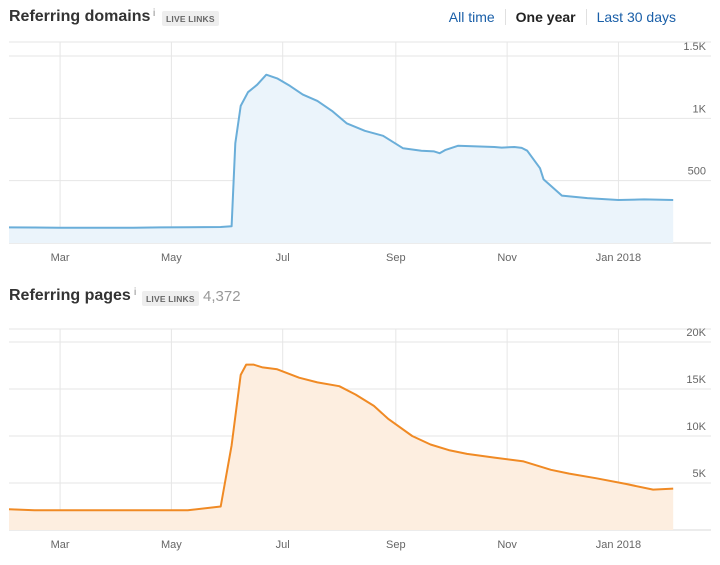 The width and height of the screenshot is (720, 565). What do you see at coordinates (222, 296) in the screenshot?
I see `referring-pages-total: 4,372` at bounding box center [222, 296].